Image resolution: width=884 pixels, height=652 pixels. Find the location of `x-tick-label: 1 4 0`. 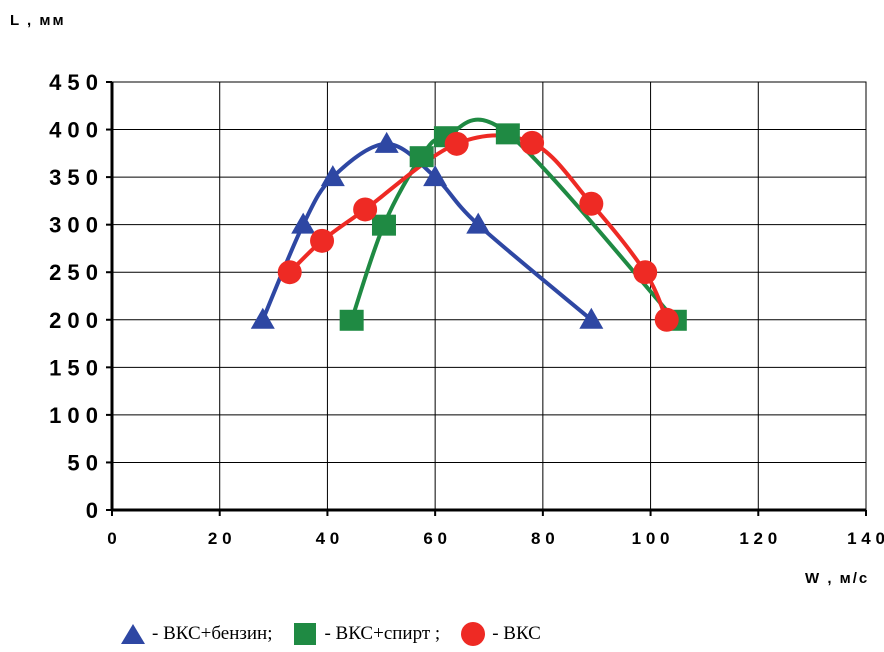

x-tick-label: 1 4 0 is located at coordinates (865, 538).